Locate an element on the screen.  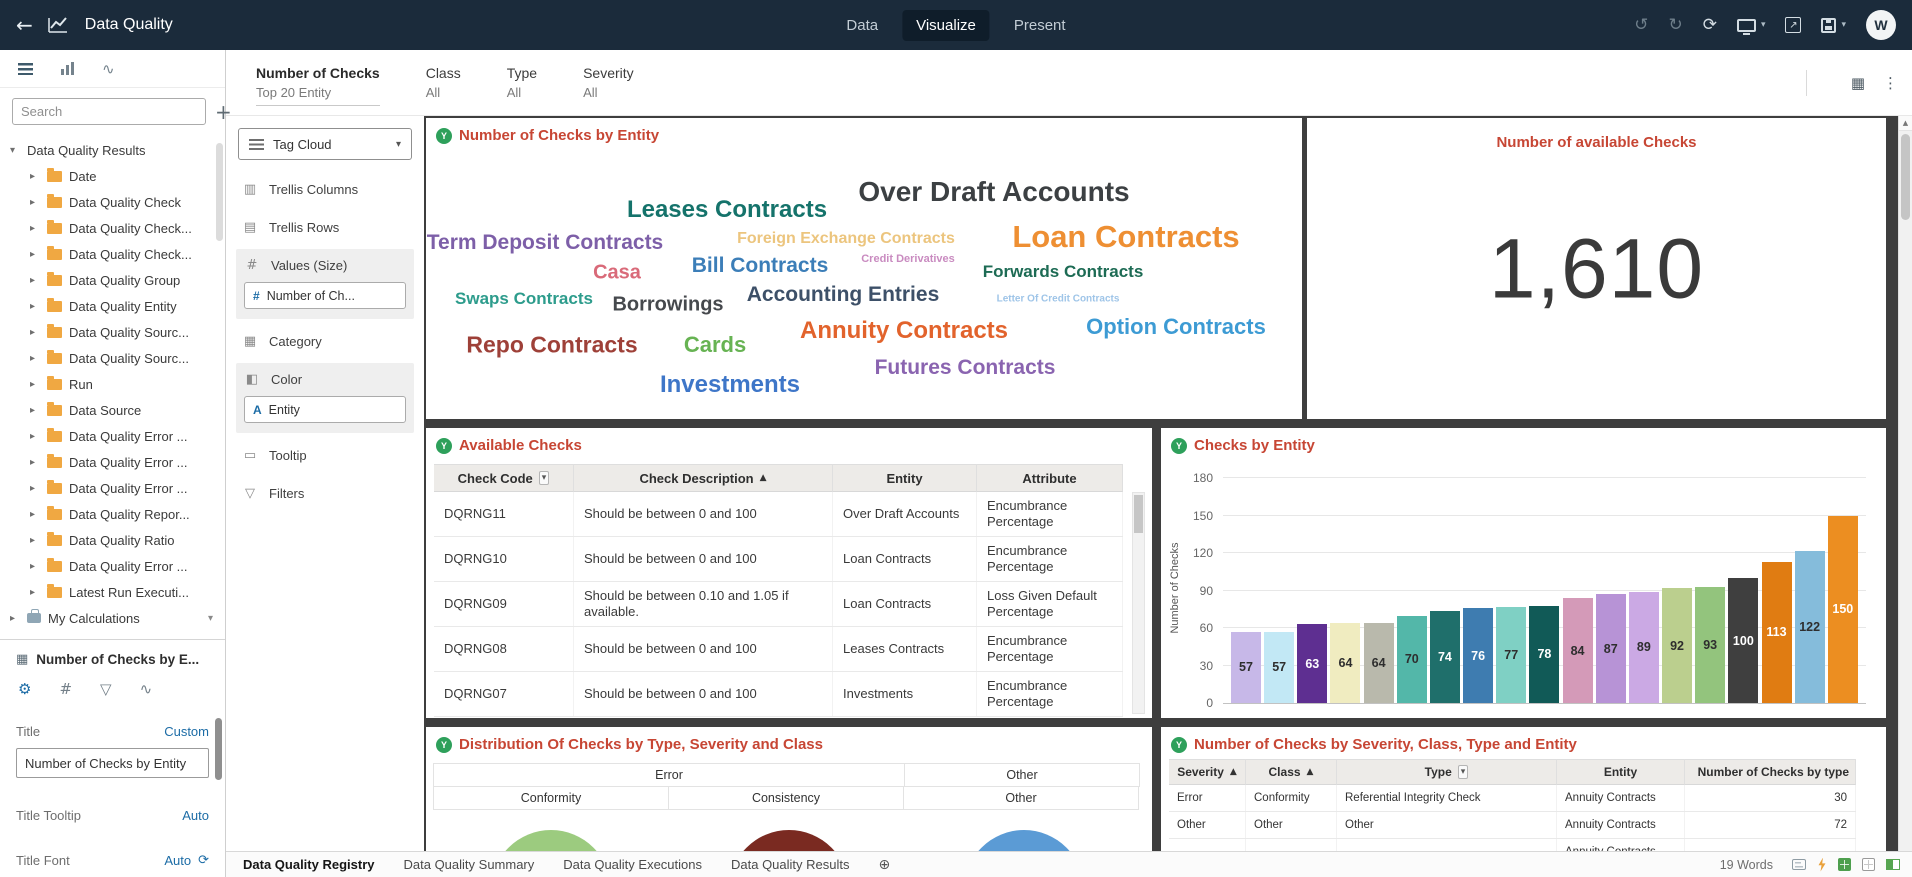
viz-type-select: Tag Cloud ▾ is located at coordinates (325, 144).